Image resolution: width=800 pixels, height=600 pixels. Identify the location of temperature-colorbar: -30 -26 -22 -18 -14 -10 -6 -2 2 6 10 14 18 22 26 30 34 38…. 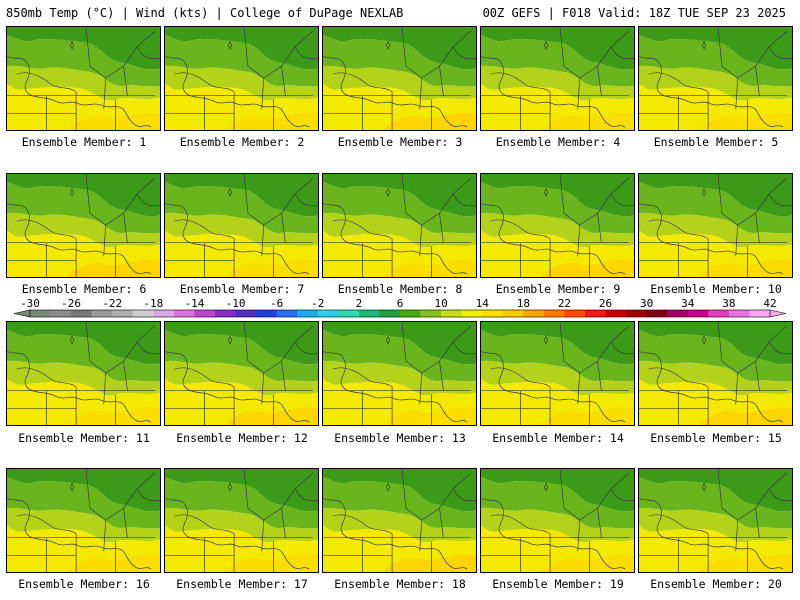
(400, 308).